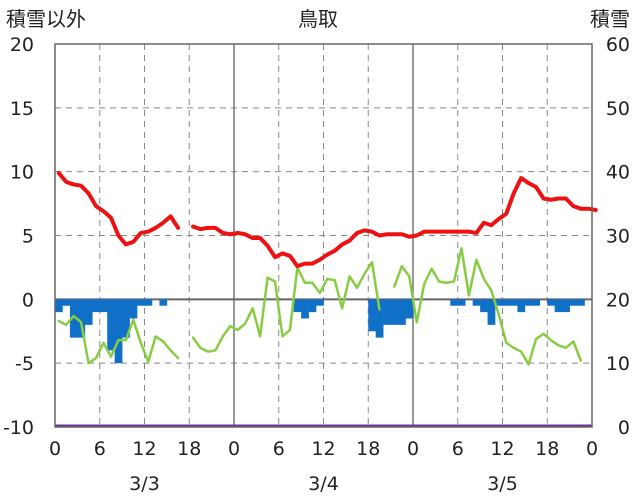 The image size is (636, 501). I want to click on y-tick-label-left: -5, so click(24, 364).